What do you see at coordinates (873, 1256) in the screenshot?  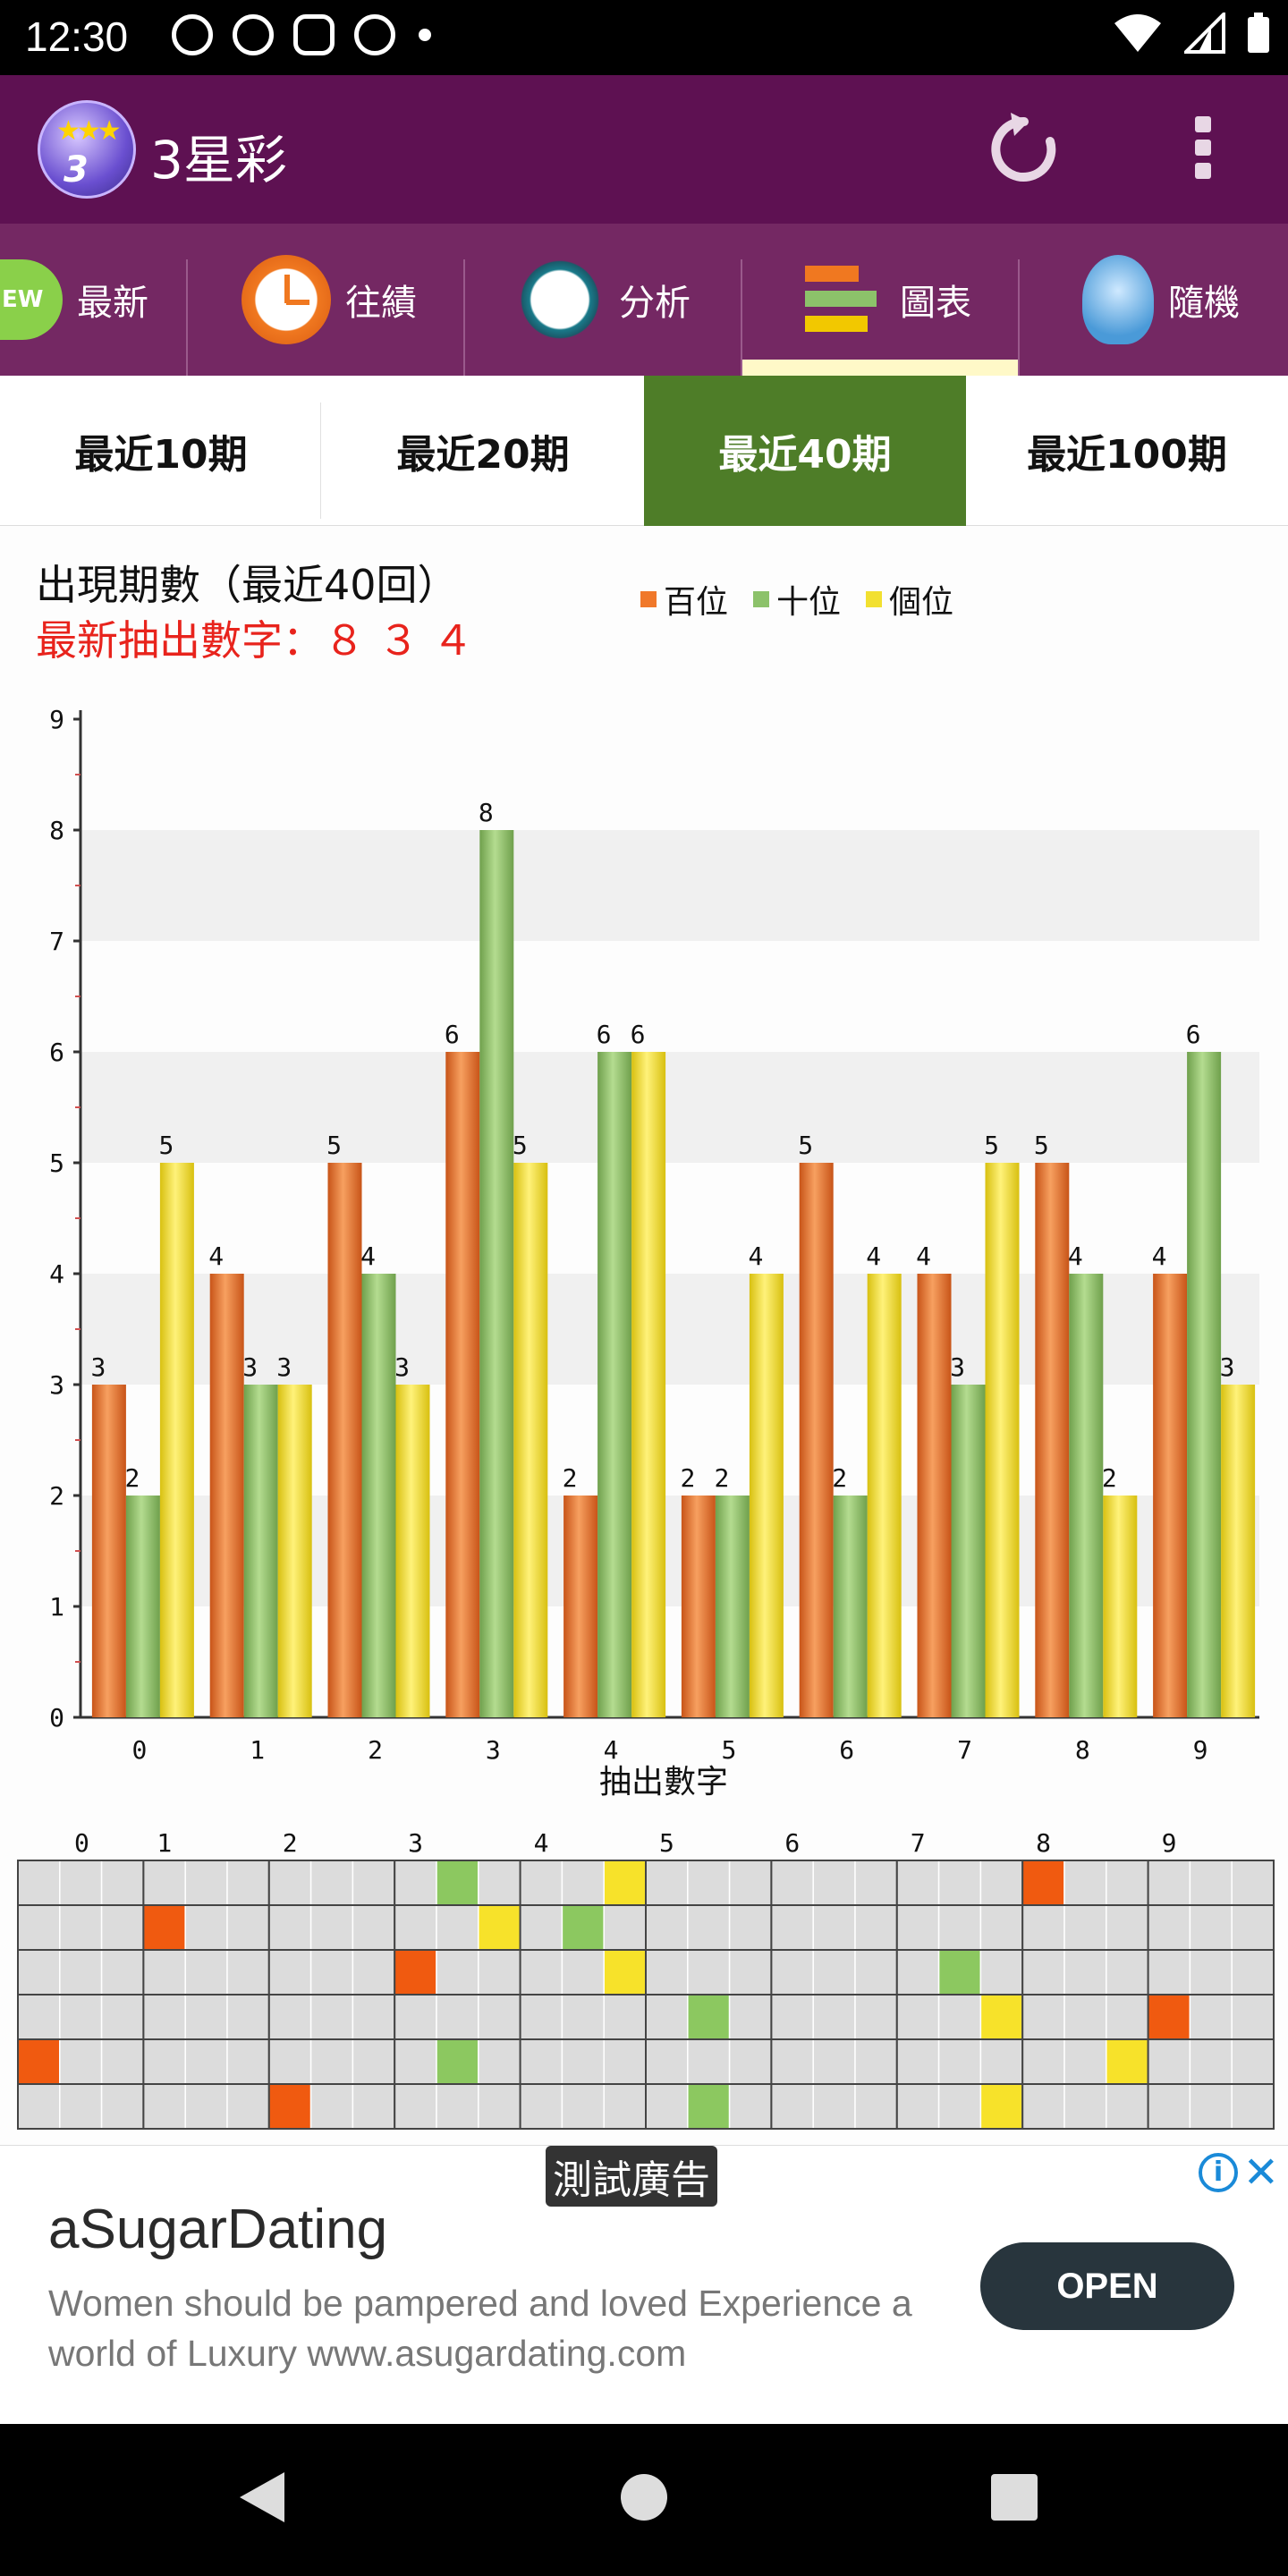 I see `bar-value-label: 4` at bounding box center [873, 1256].